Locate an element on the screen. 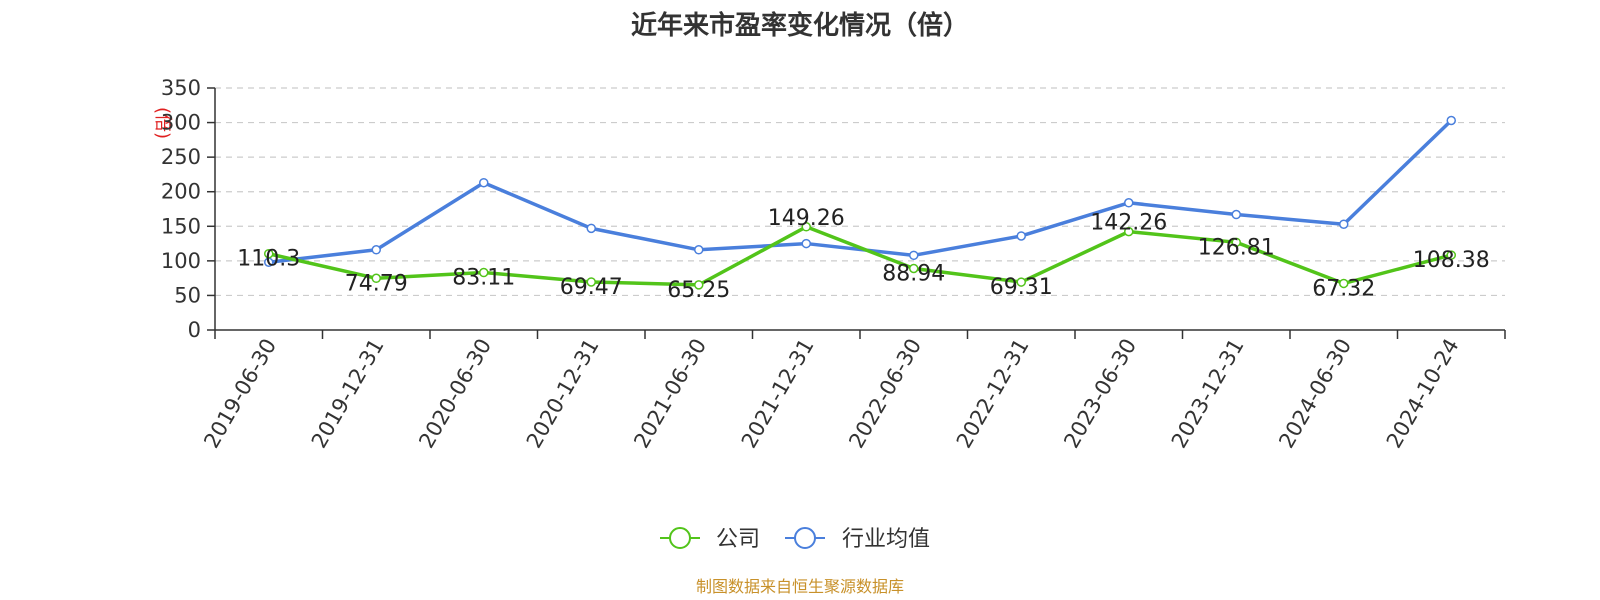 This screenshot has width=1600, height=600. company-data-label: 142.26 is located at coordinates (1128, 223).